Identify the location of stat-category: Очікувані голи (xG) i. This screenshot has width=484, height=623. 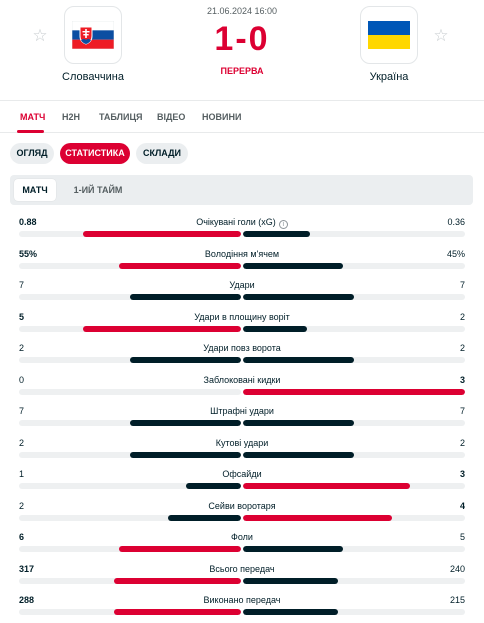
(242, 223).